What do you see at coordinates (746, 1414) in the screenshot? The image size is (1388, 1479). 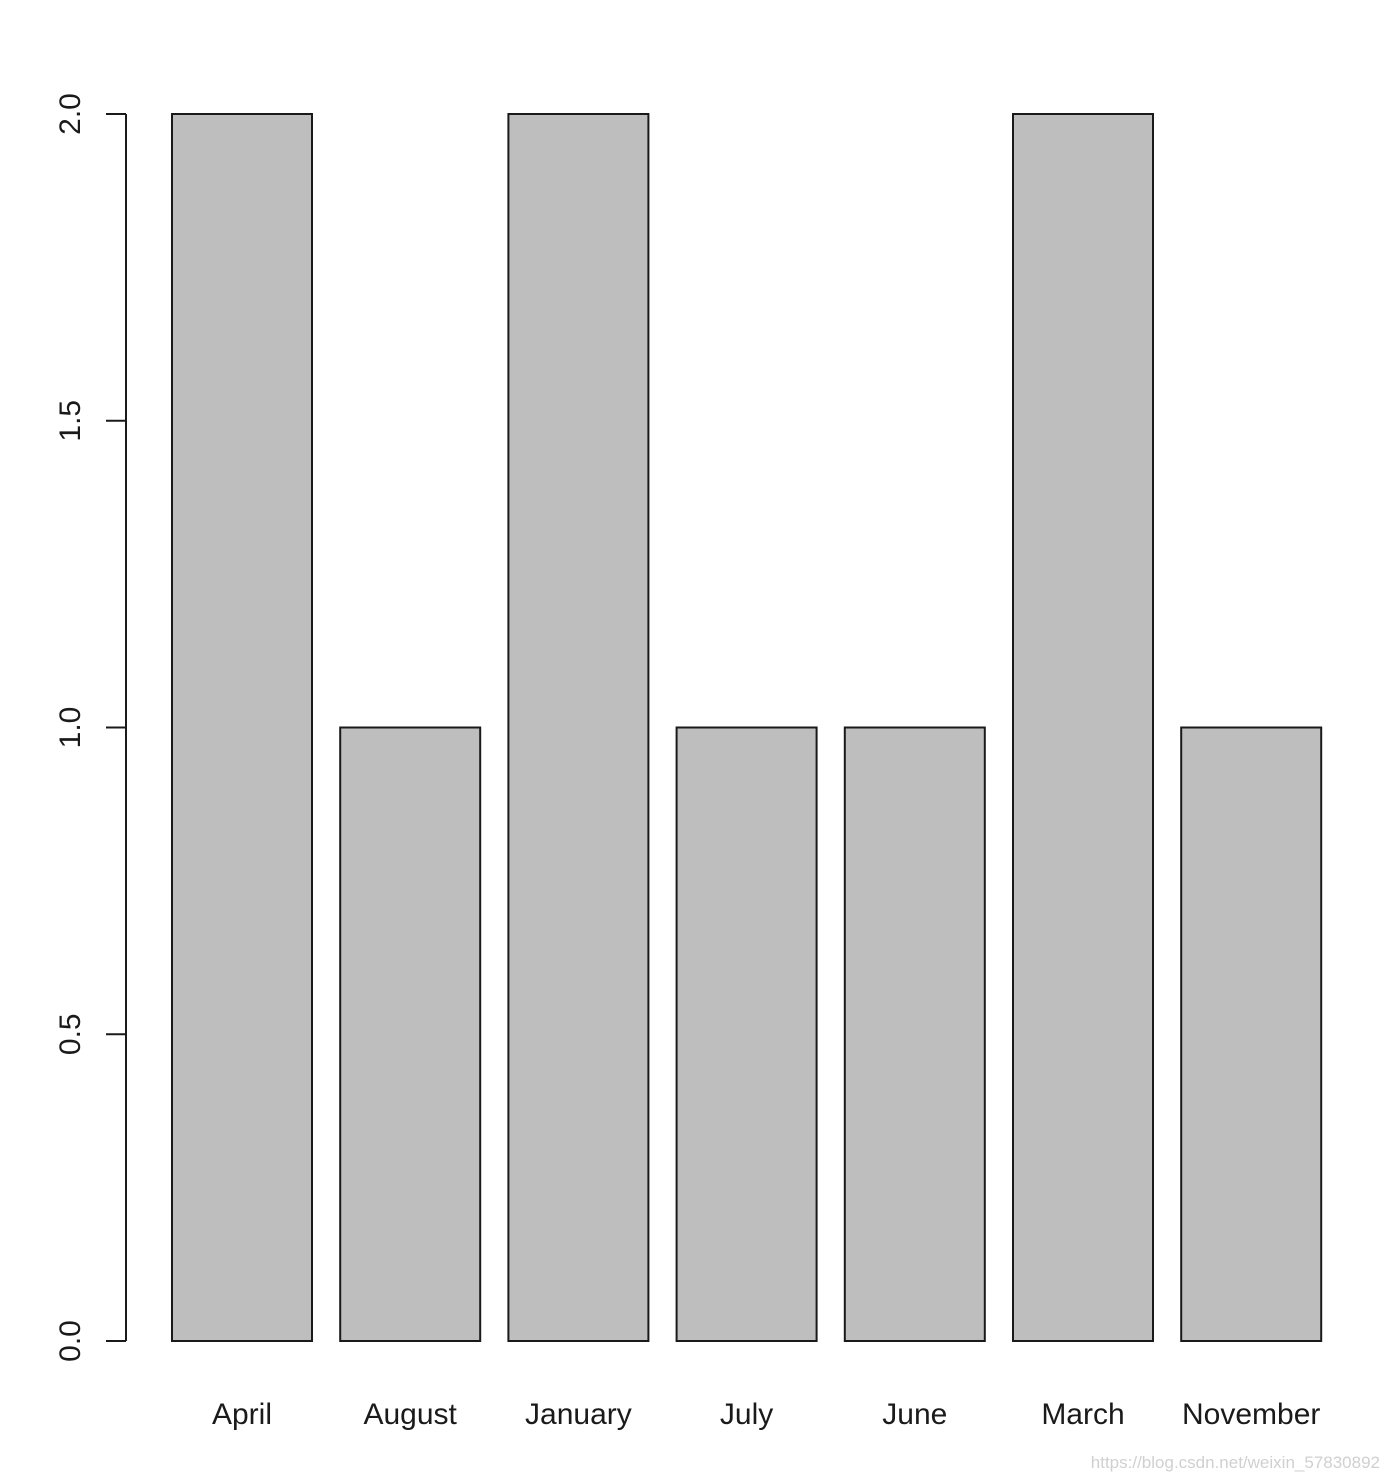 I see `x-category-label: July` at bounding box center [746, 1414].